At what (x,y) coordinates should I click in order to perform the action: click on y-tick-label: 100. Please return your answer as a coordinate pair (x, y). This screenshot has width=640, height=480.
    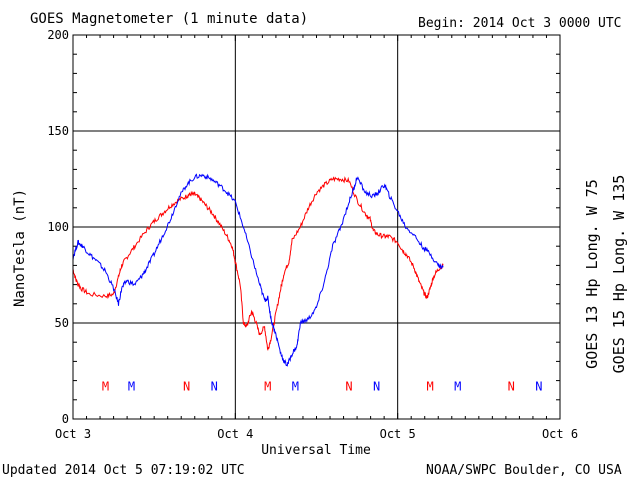
    Looking at the image, I should click on (58, 227).